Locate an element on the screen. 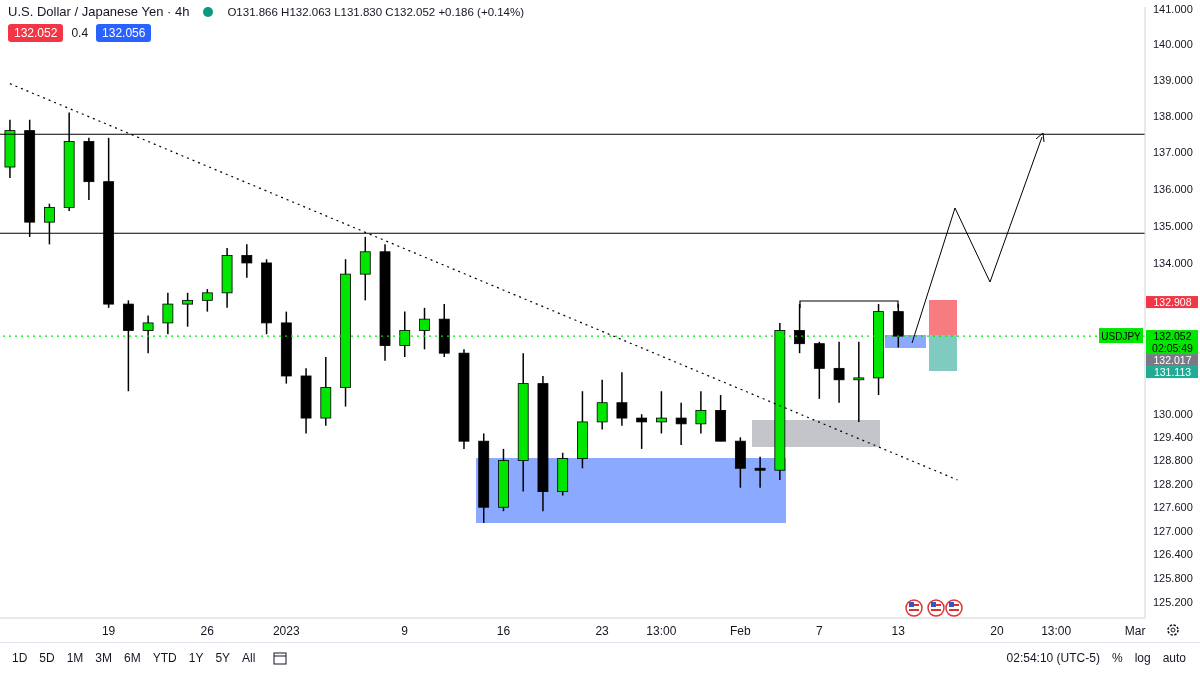  y-tick-label: 128.200 is located at coordinates (1173, 483).